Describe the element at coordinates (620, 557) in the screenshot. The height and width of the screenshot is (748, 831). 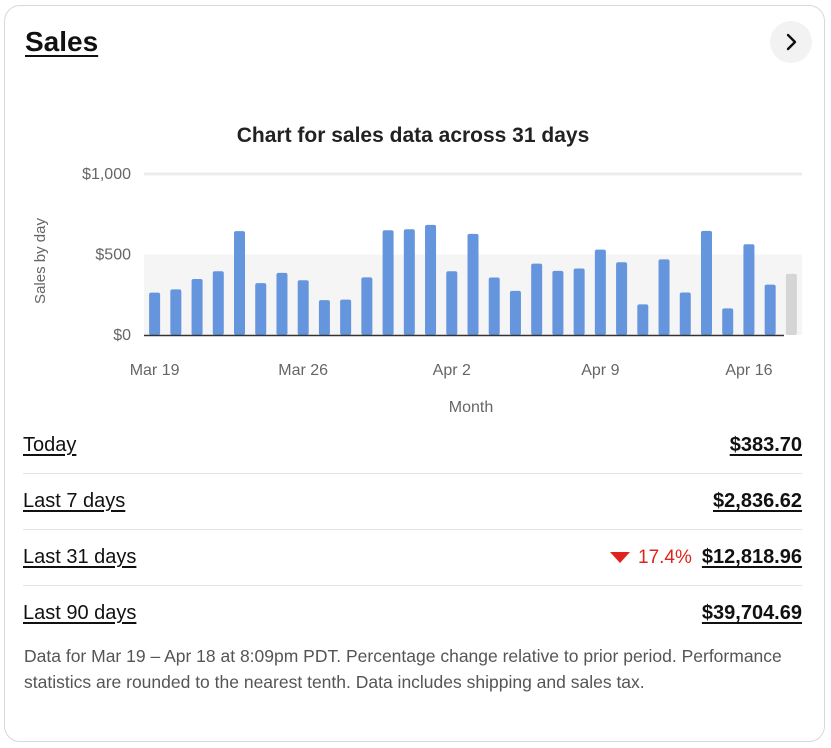
I see `triangle-down-icon` at that location.